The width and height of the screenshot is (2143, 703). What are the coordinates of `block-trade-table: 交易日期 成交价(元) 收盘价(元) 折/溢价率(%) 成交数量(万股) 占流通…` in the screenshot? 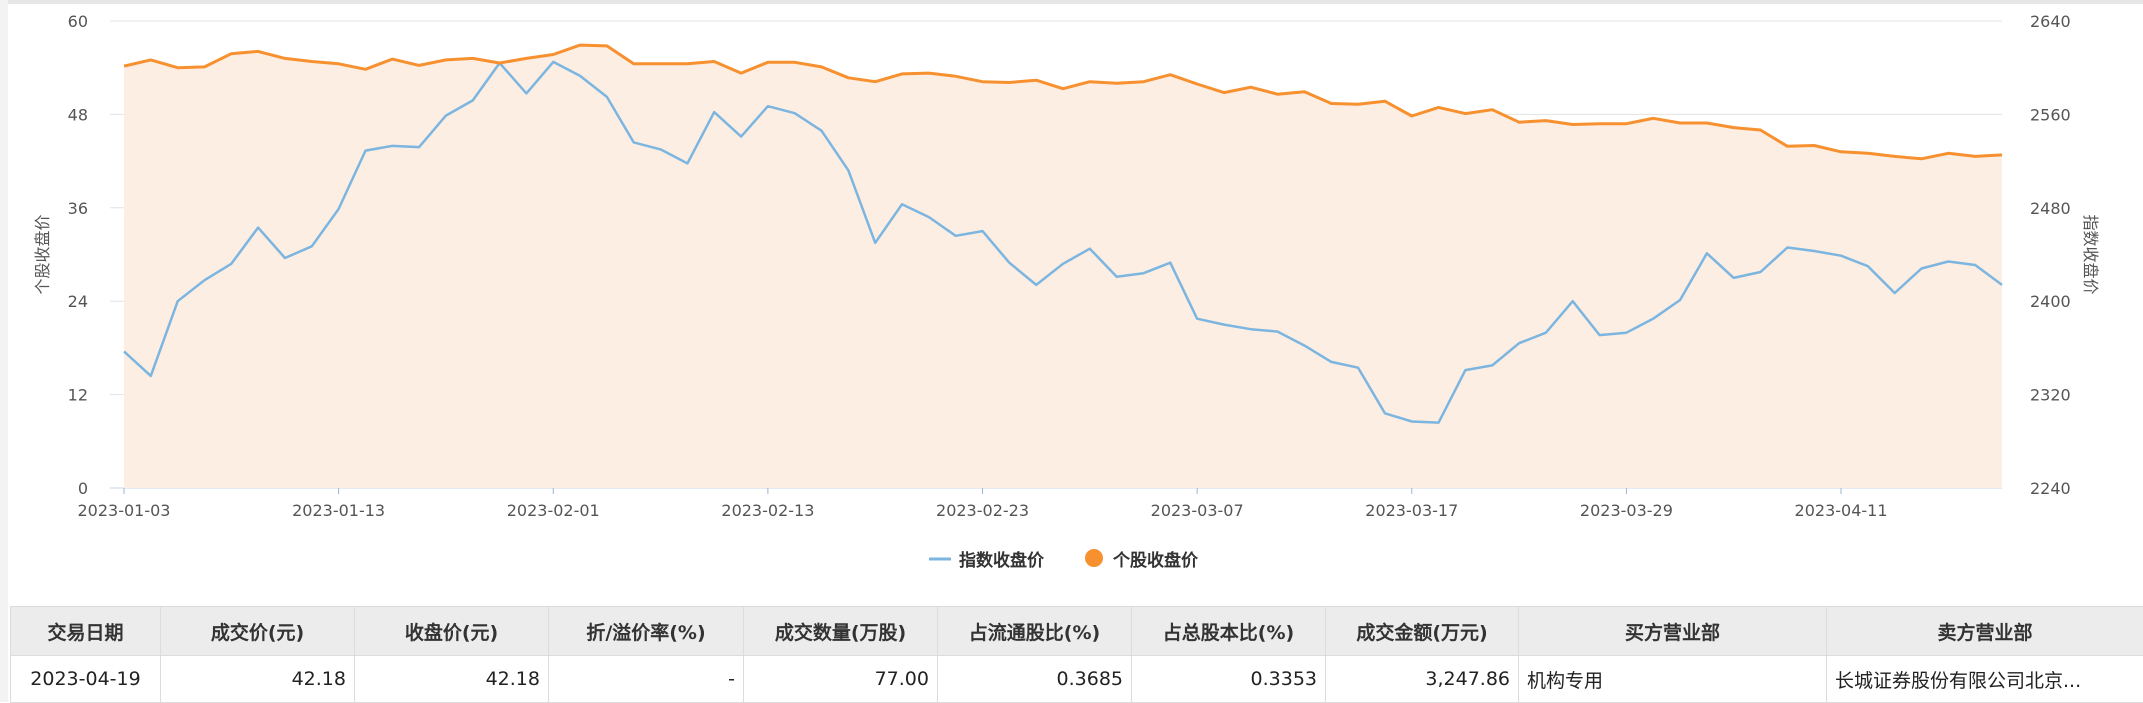 It's located at (1076, 654).